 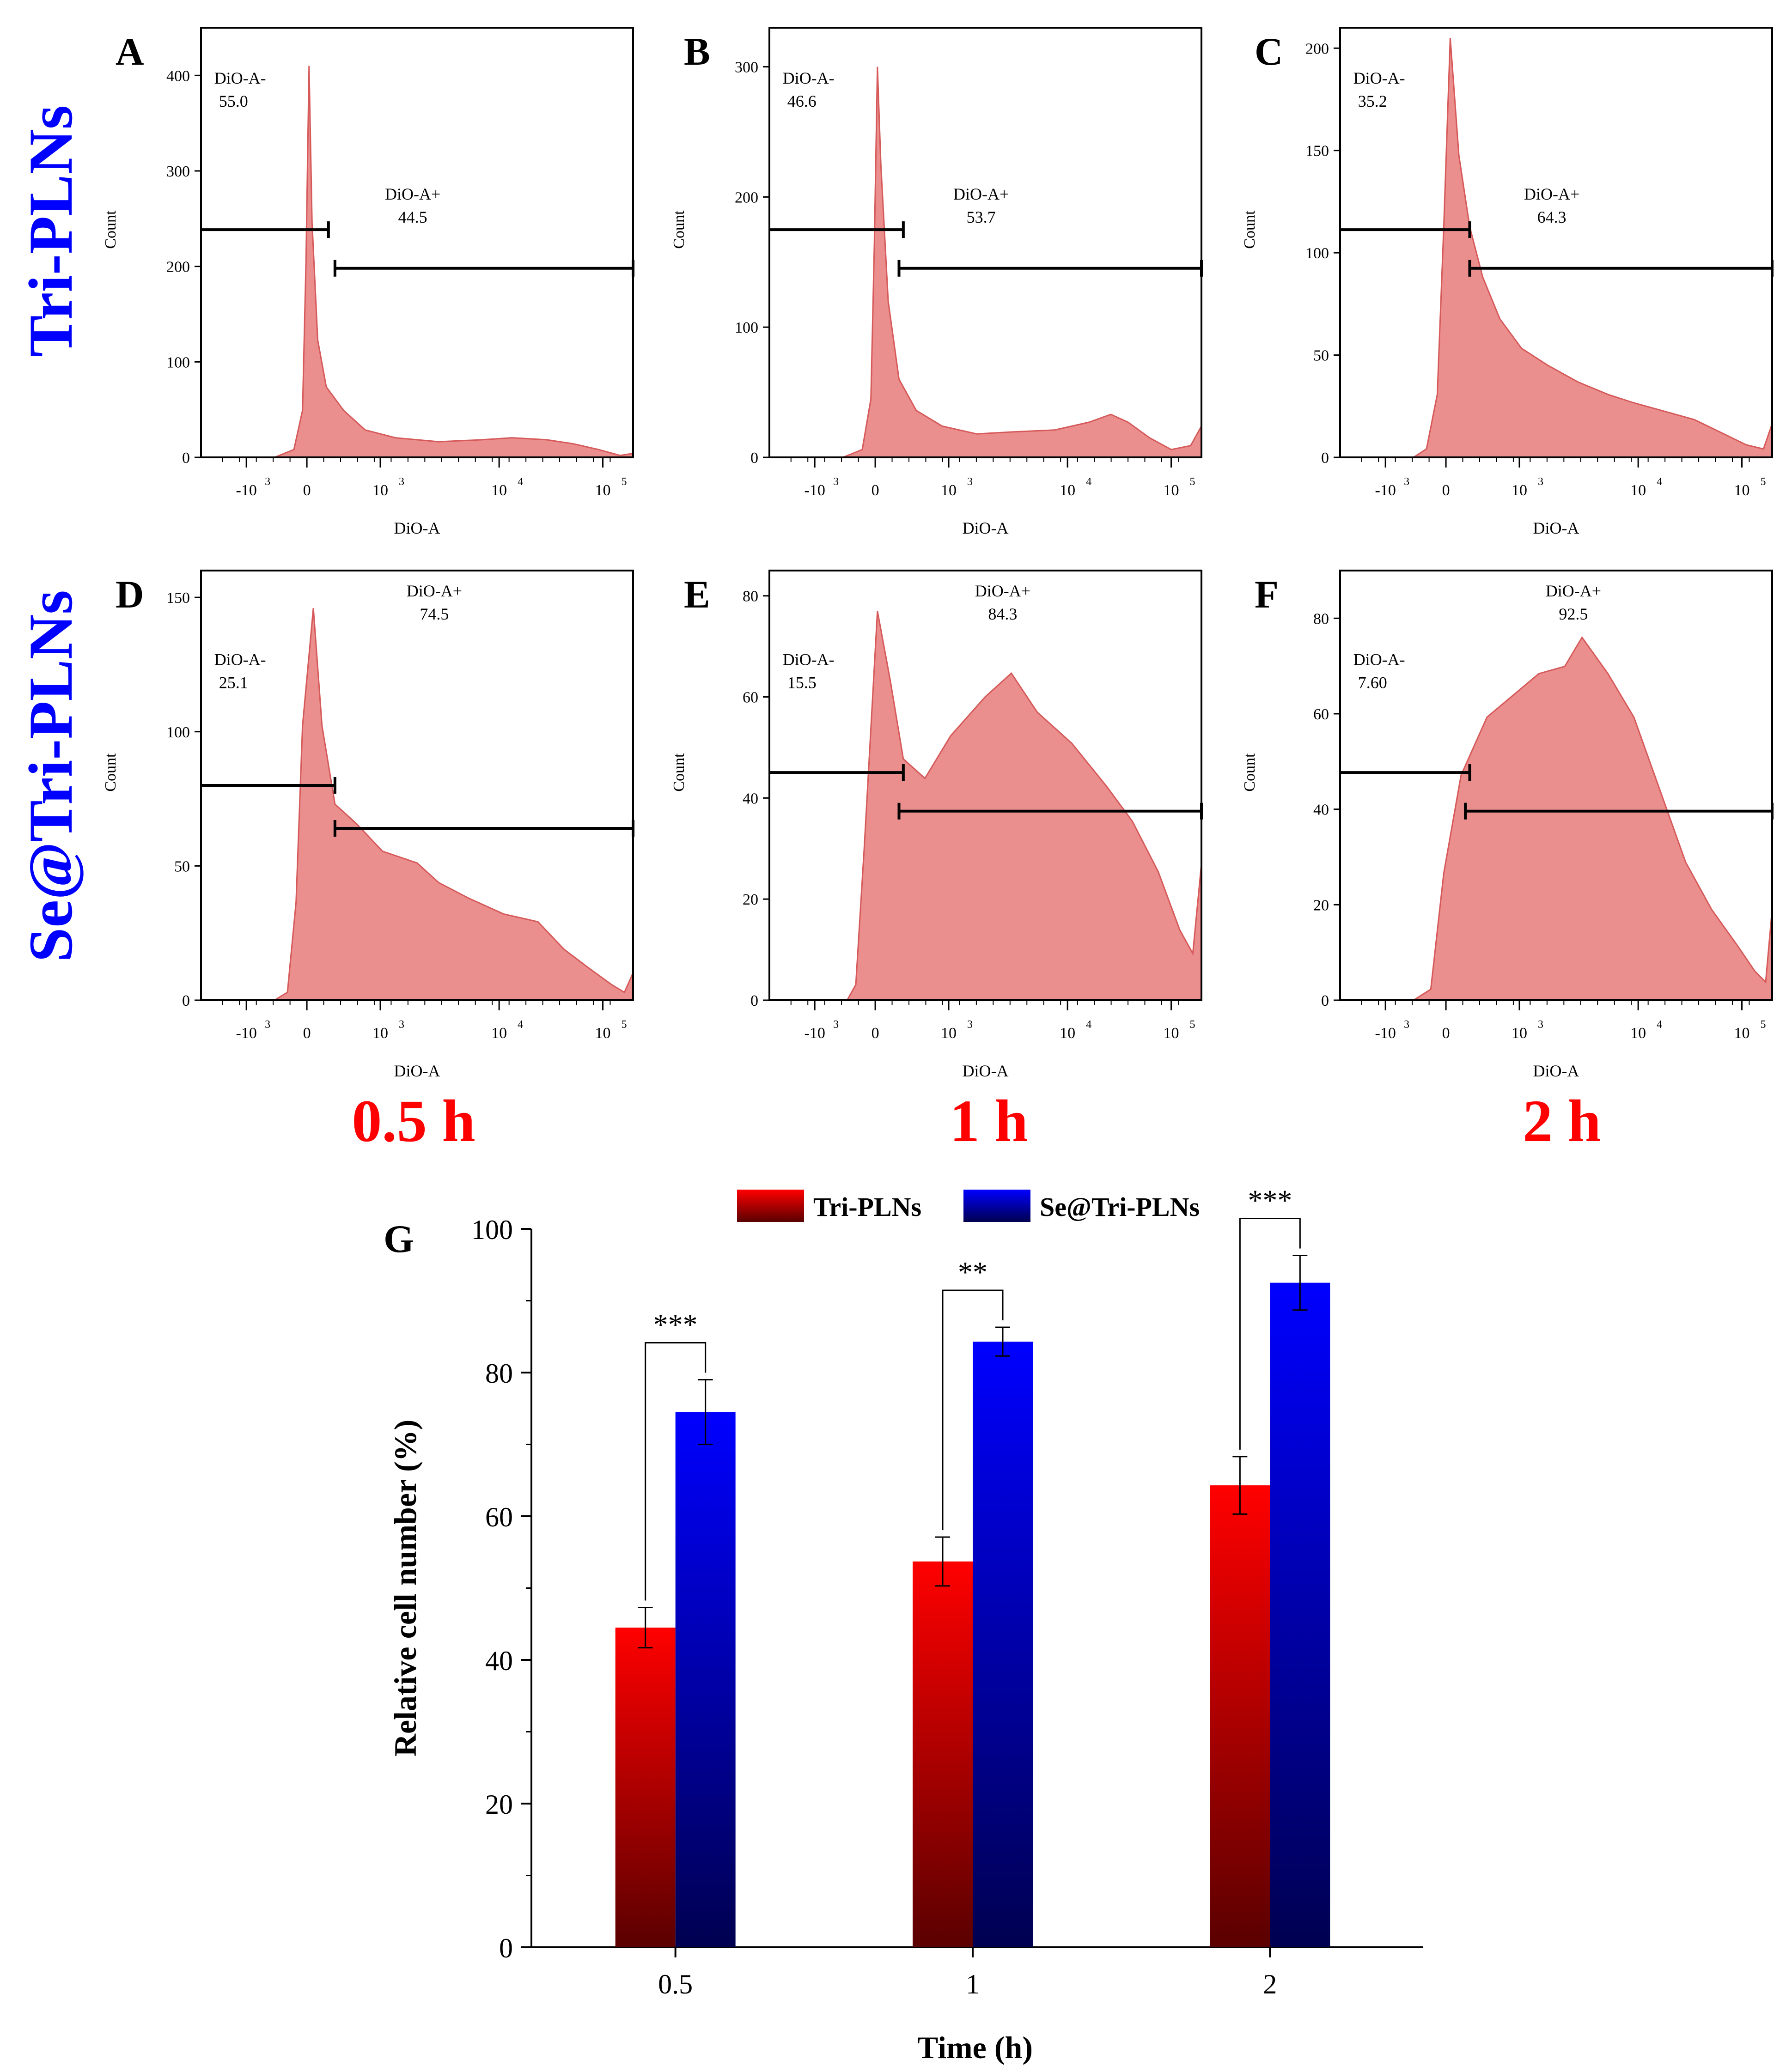 What do you see at coordinates (499, 1374) in the screenshot?
I see `y-tick-label: 80` at bounding box center [499, 1374].